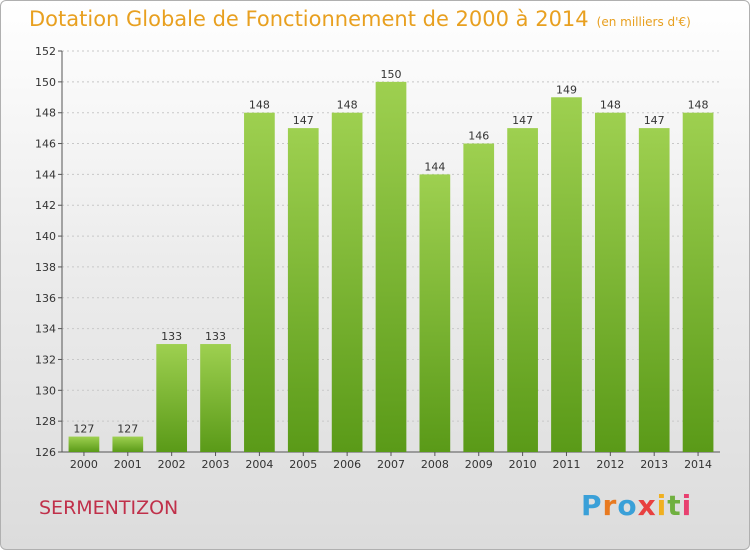  I want to click on y-tick-label: 128, so click(45, 421).